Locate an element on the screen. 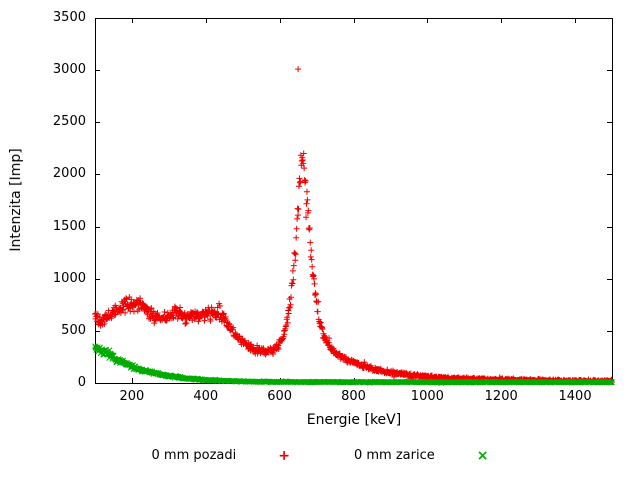 This screenshot has width=640, height=480. y-tick-label: 500 is located at coordinates (73, 330).